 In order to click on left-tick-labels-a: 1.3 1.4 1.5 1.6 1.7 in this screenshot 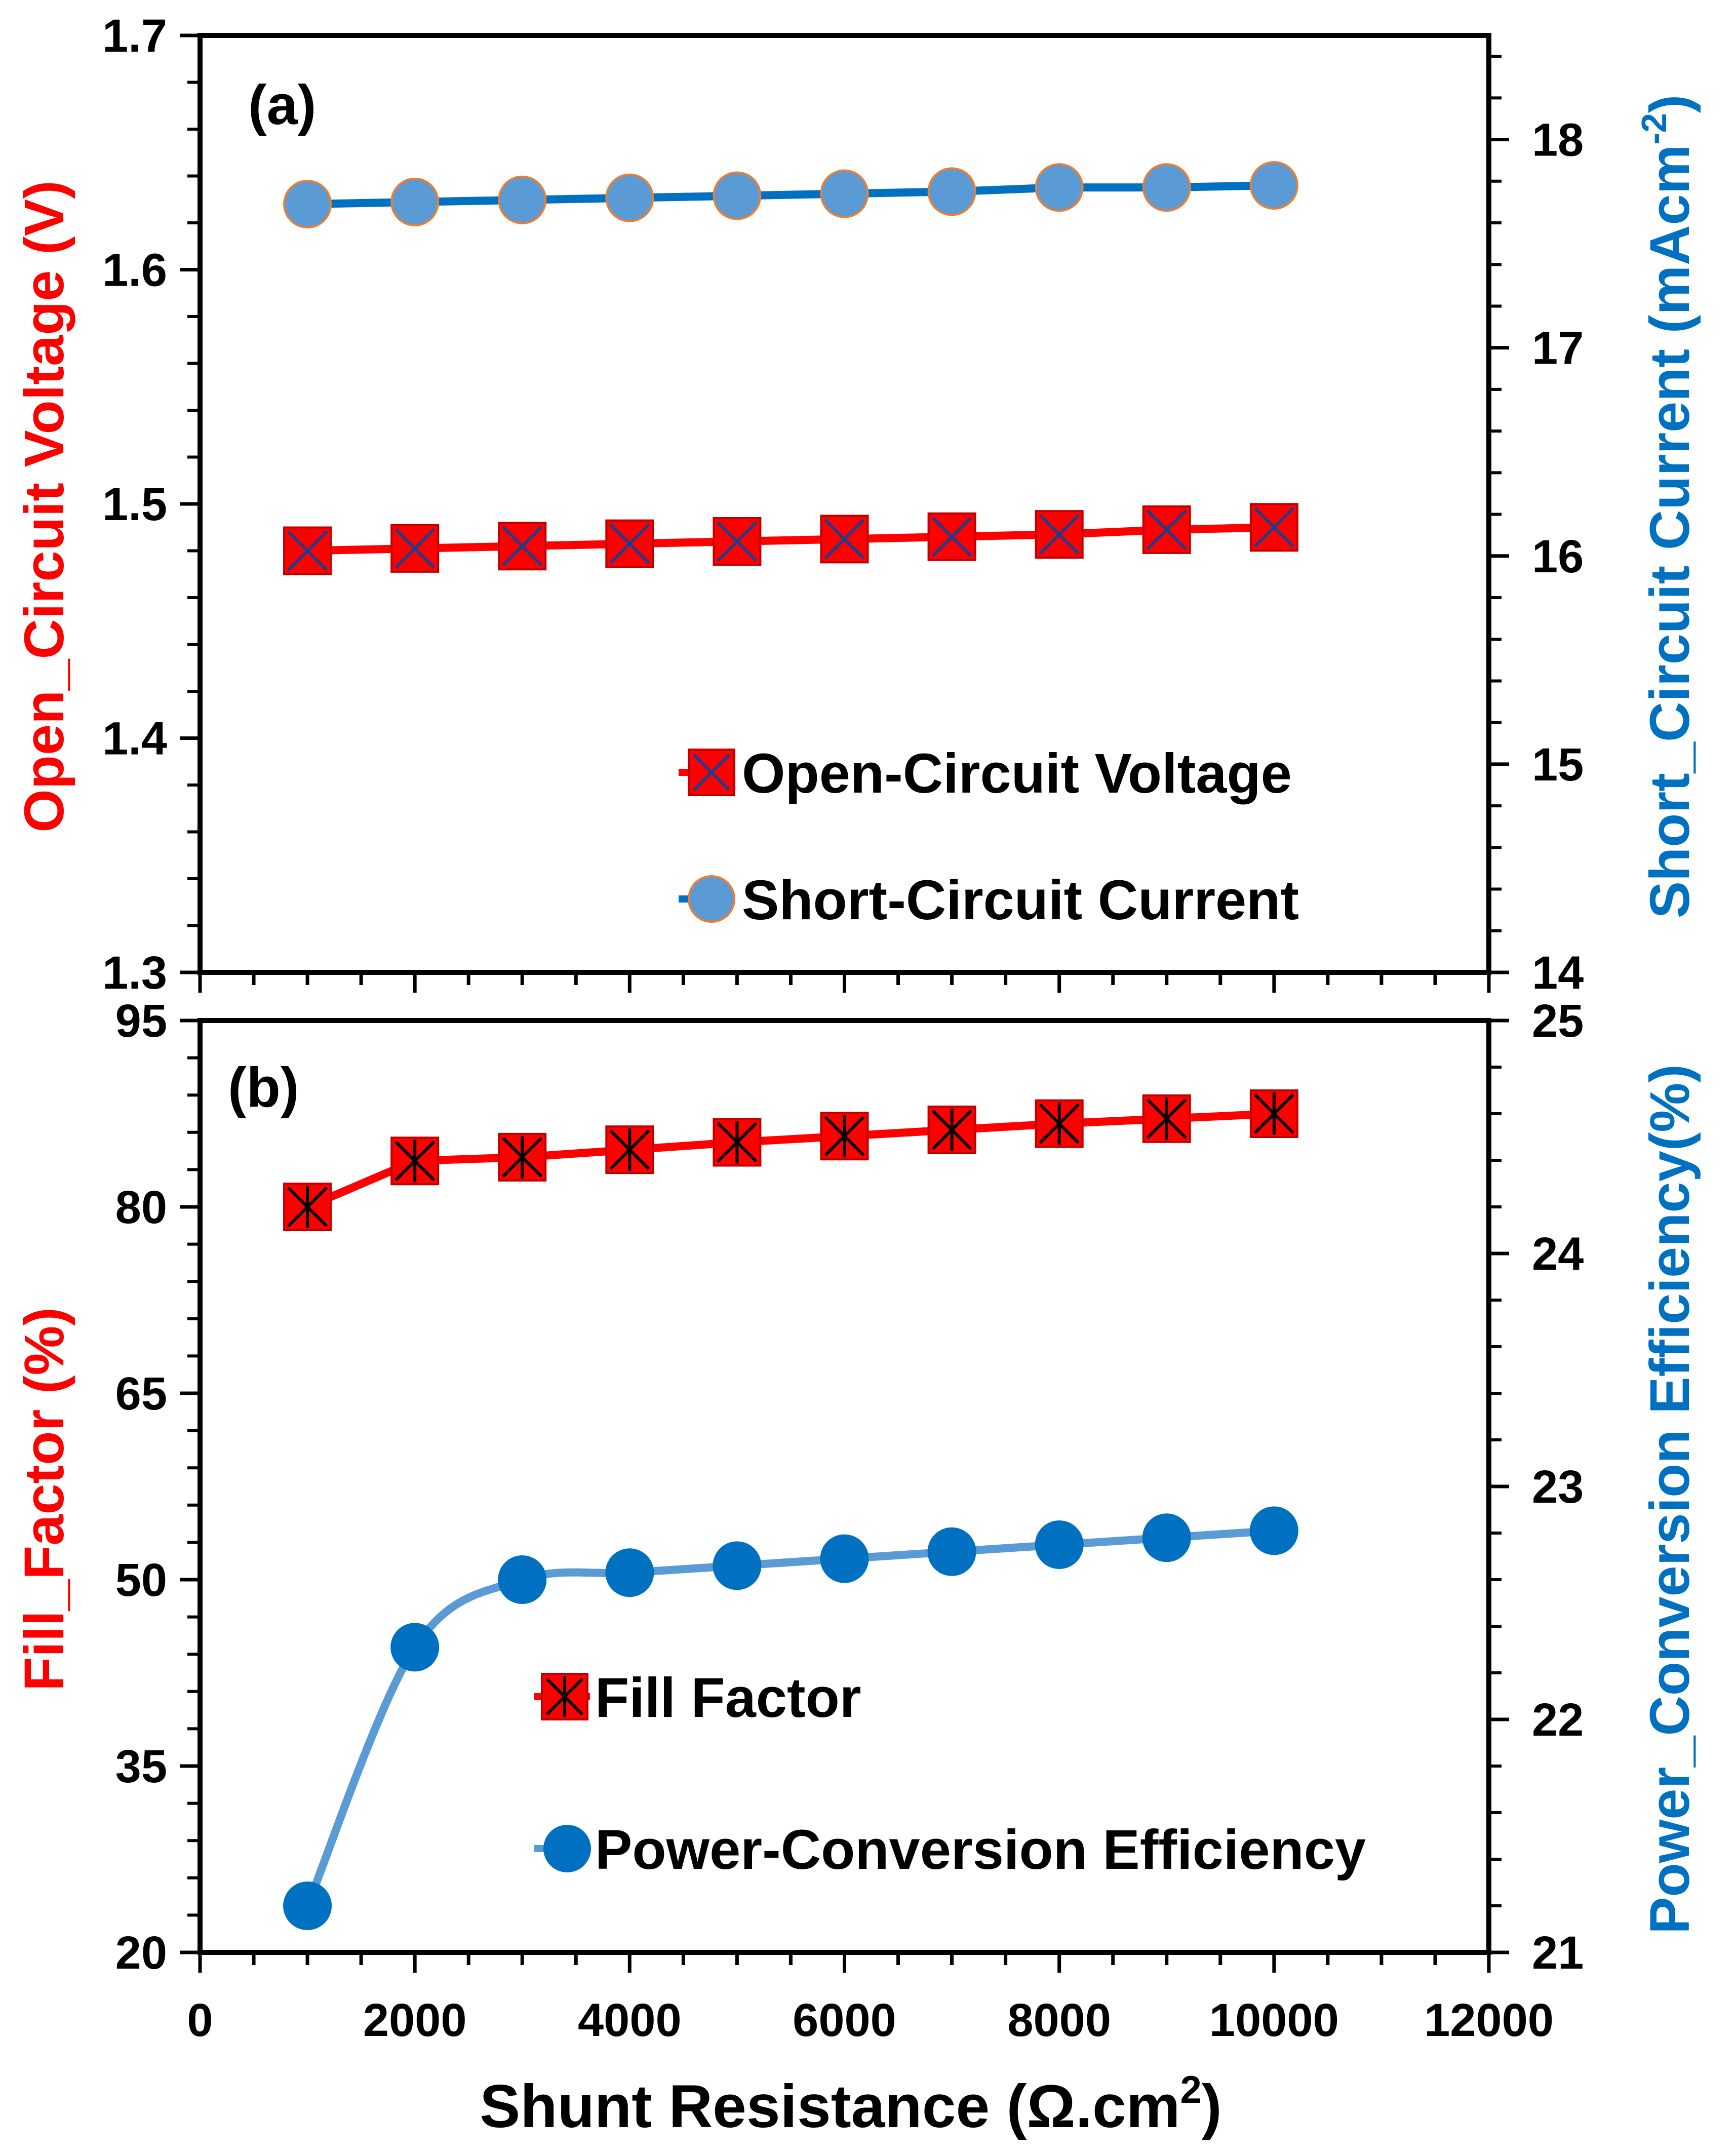, I will do `click(134, 505)`.